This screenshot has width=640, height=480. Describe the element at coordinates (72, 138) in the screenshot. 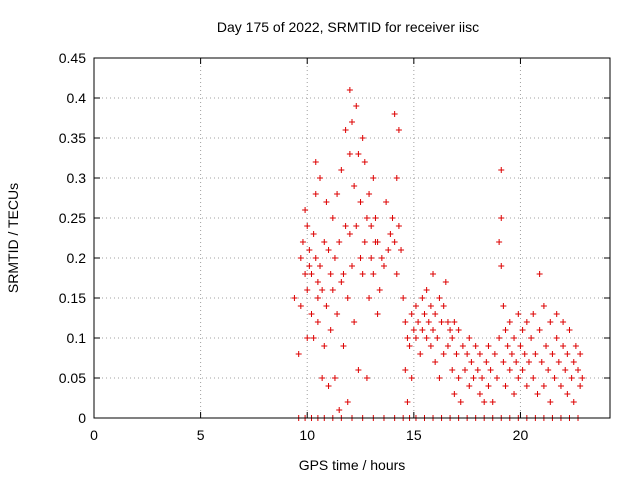

I see `y-tick-label: 0.35` at that location.